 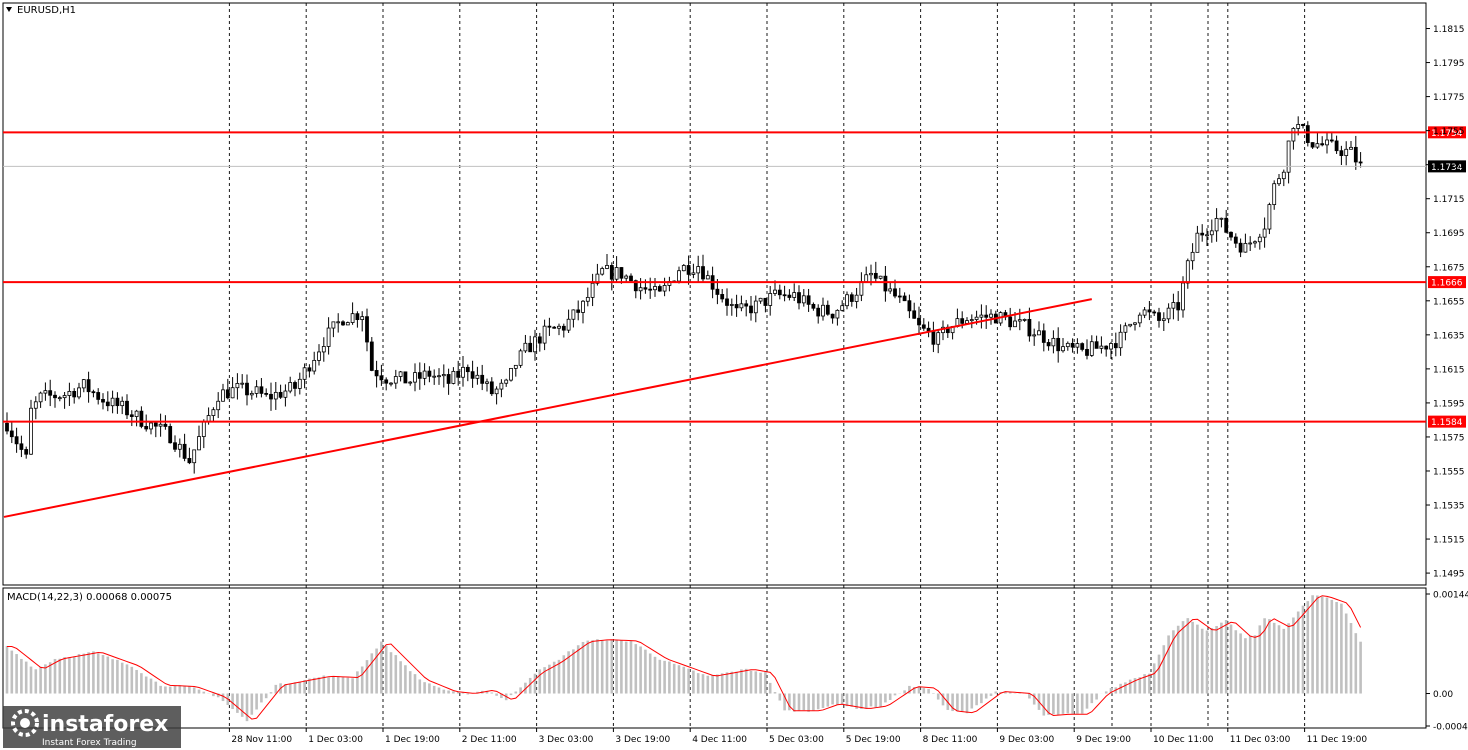 I want to click on level-price-badge, so click(x=1447, y=132).